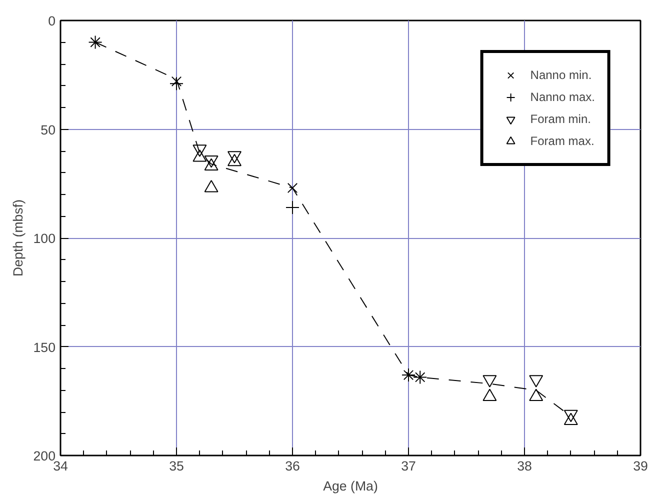 Image resolution: width=654 pixels, height=496 pixels. What do you see at coordinates (561, 75) in the screenshot?
I see `legend-label: Nanno min.` at bounding box center [561, 75].